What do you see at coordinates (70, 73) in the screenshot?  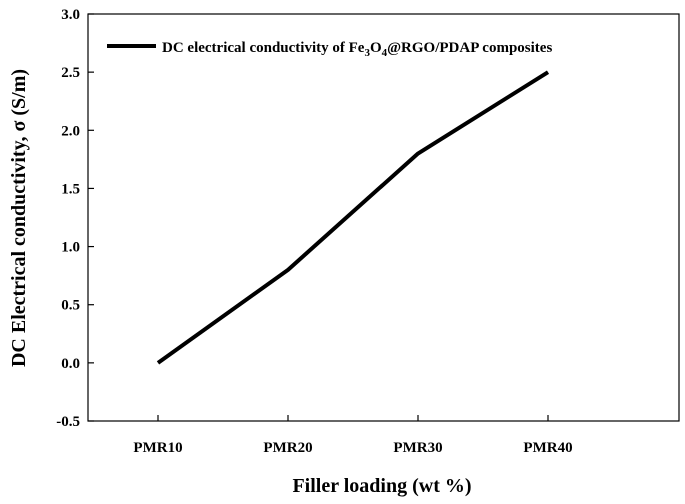 I see `y-tick-label: 2.5` at bounding box center [70, 73].